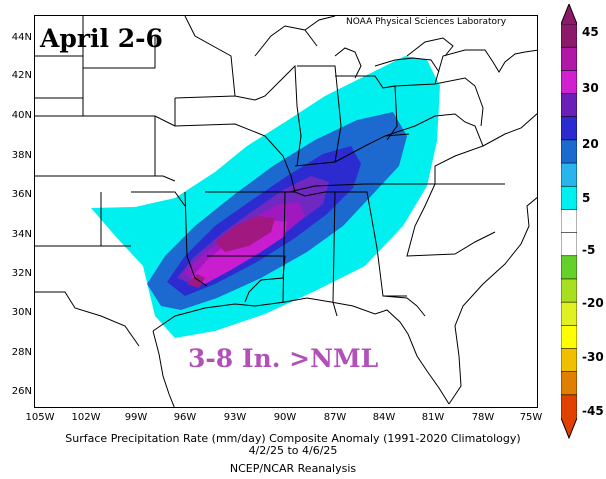  What do you see at coordinates (196, 239) in the screenshot?
I see `oklahoma-arkansas-line` at bounding box center [196, 239].